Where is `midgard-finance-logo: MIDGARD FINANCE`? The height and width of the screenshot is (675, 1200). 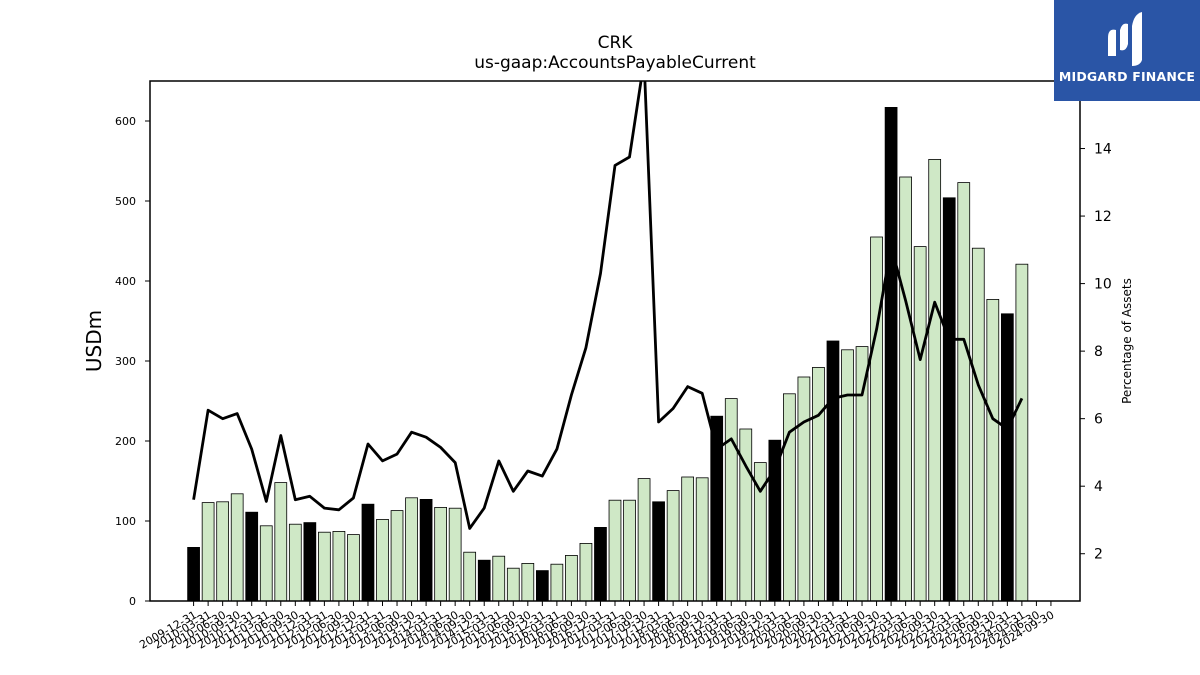
midgard-finance-logo: MIDGARD FINANCE is located at coordinates (1127, 50).